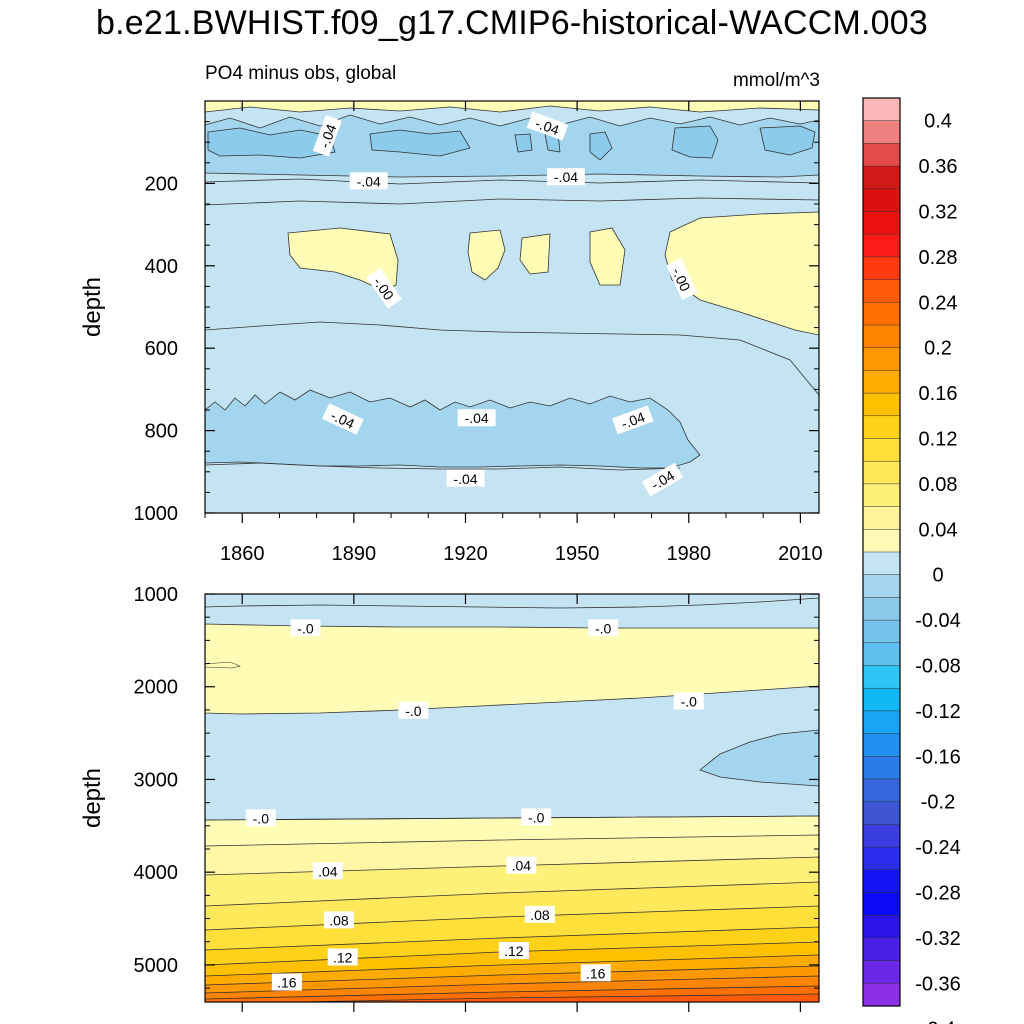 This screenshot has width=1024, height=1024. What do you see at coordinates (776, 80) in the screenshot?
I see `units-label: mmol/m^3` at bounding box center [776, 80].